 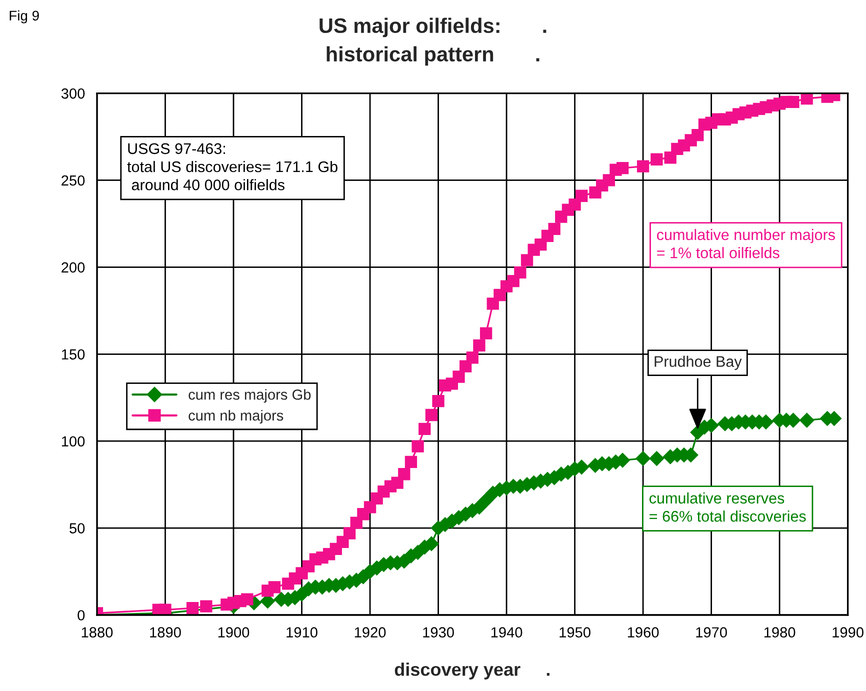 I want to click on x-tick-label: 1980, so click(x=780, y=632).